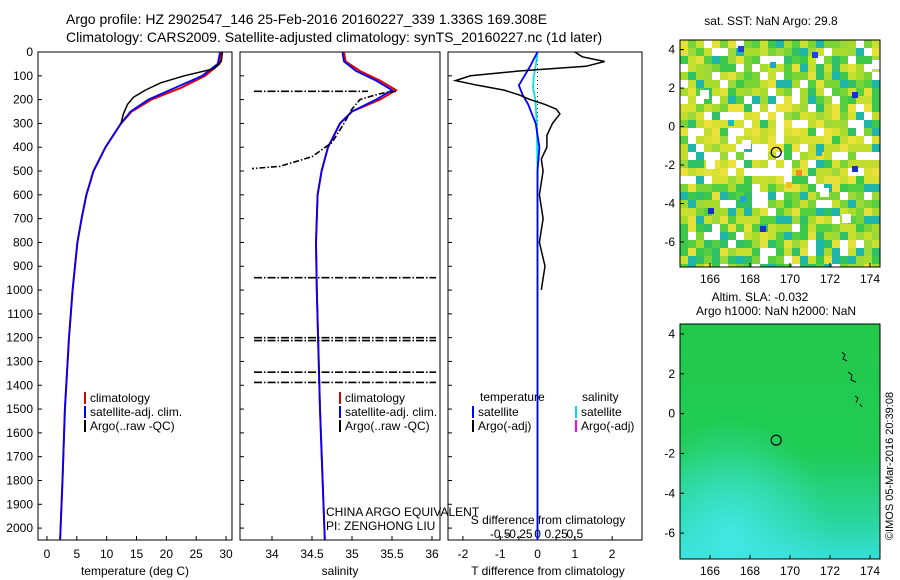 The width and height of the screenshot is (900, 580). I want to click on sst-map-title: sat. SST: NaN Argo: 29.8, so click(771, 21).